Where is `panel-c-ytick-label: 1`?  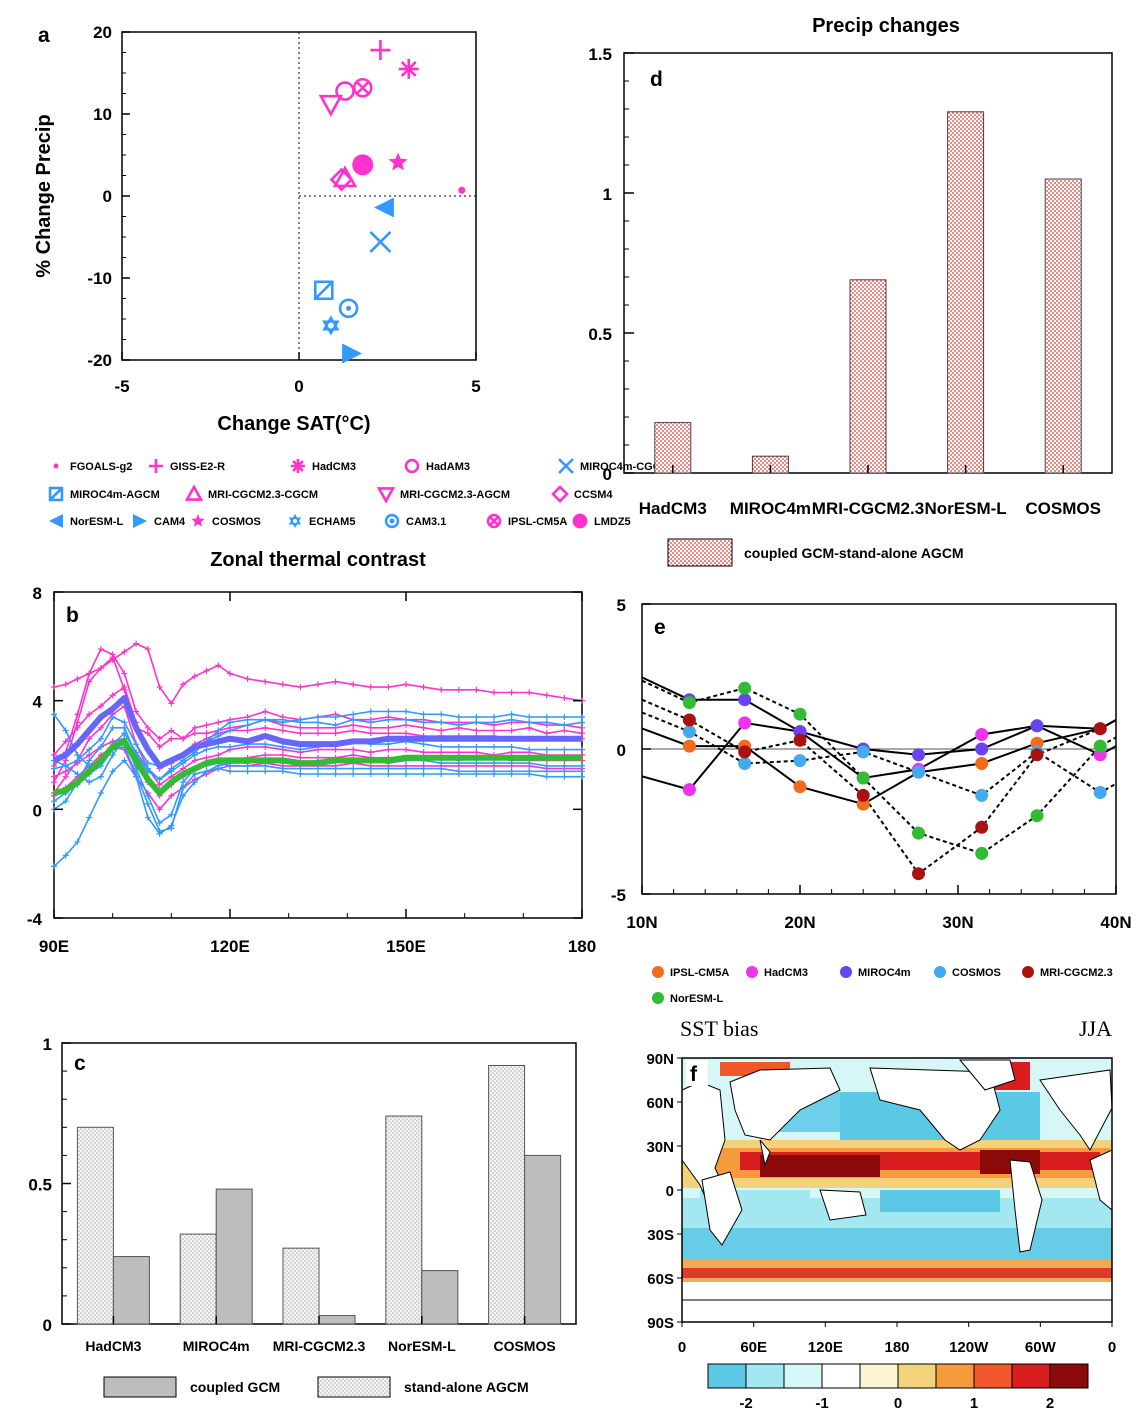 panel-c-ytick-label: 1 is located at coordinates (47, 1044).